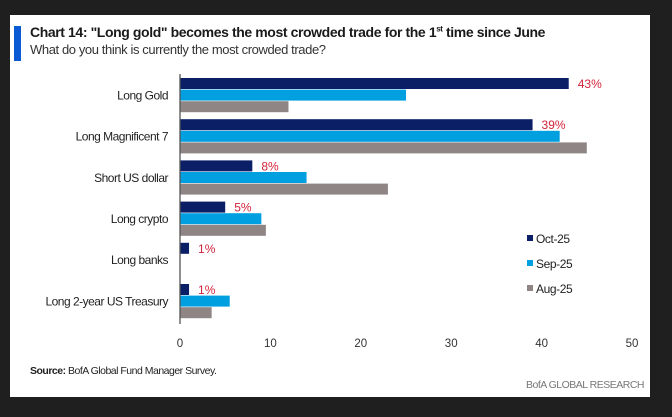 This screenshot has width=672, height=417. I want to click on x-tick-label: 20, so click(360, 344).